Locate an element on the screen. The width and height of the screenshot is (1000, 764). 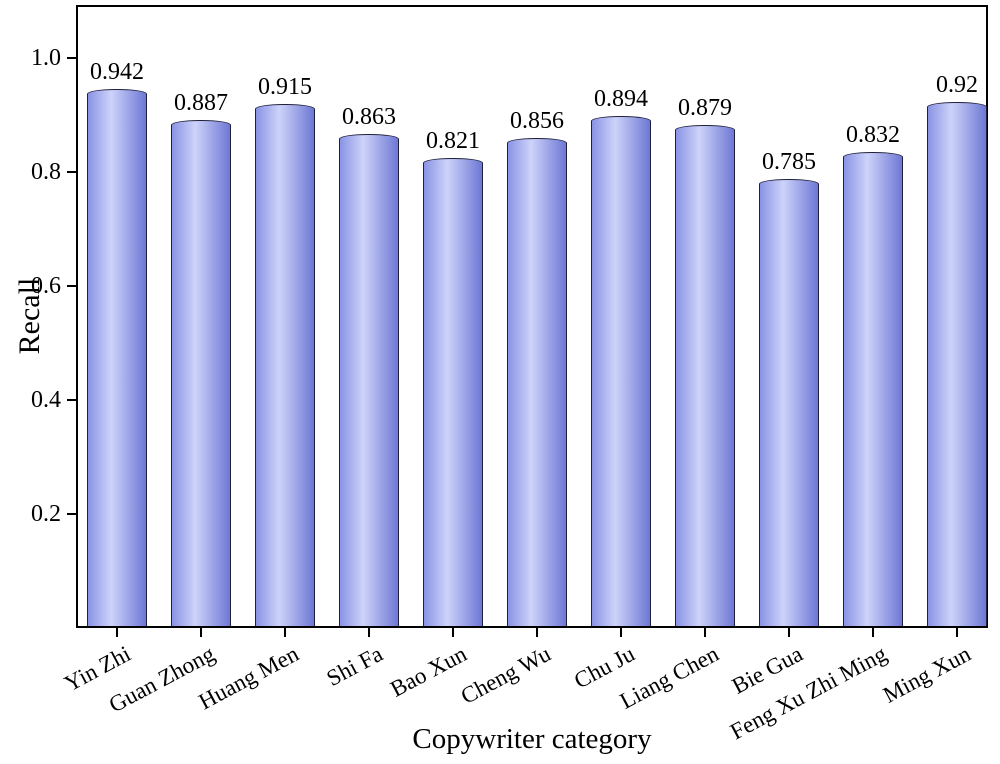
bar-value-label: 0.942 is located at coordinates (117, 72).